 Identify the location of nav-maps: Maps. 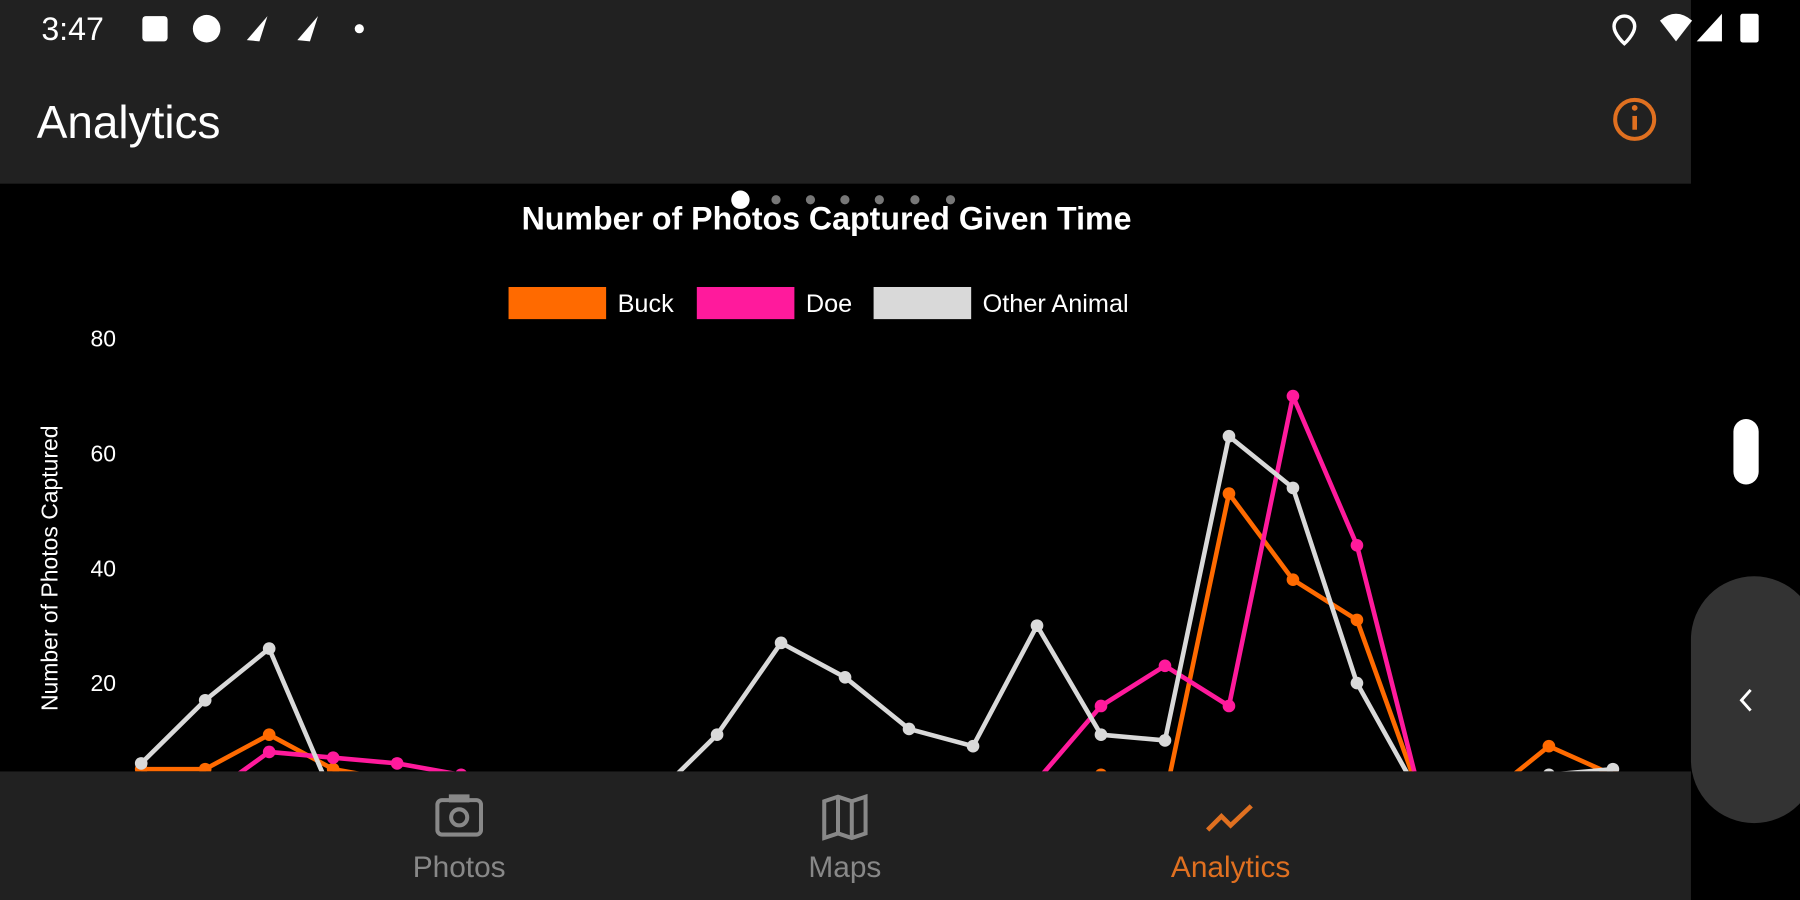
(844, 838).